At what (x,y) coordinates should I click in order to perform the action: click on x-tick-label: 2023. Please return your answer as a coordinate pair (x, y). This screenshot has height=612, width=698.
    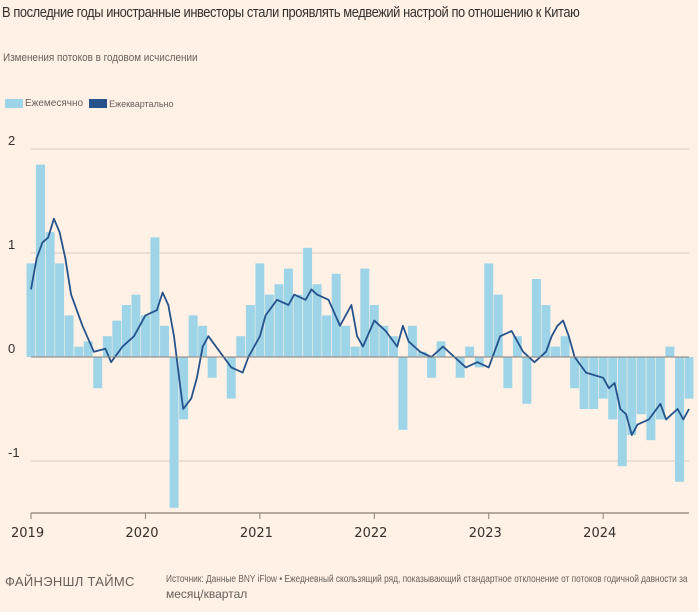
    Looking at the image, I should click on (485, 533).